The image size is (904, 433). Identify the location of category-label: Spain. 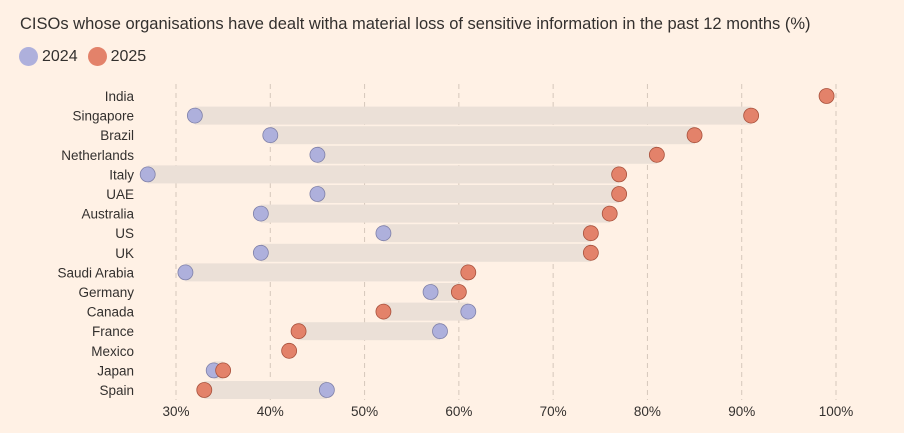
(116, 390).